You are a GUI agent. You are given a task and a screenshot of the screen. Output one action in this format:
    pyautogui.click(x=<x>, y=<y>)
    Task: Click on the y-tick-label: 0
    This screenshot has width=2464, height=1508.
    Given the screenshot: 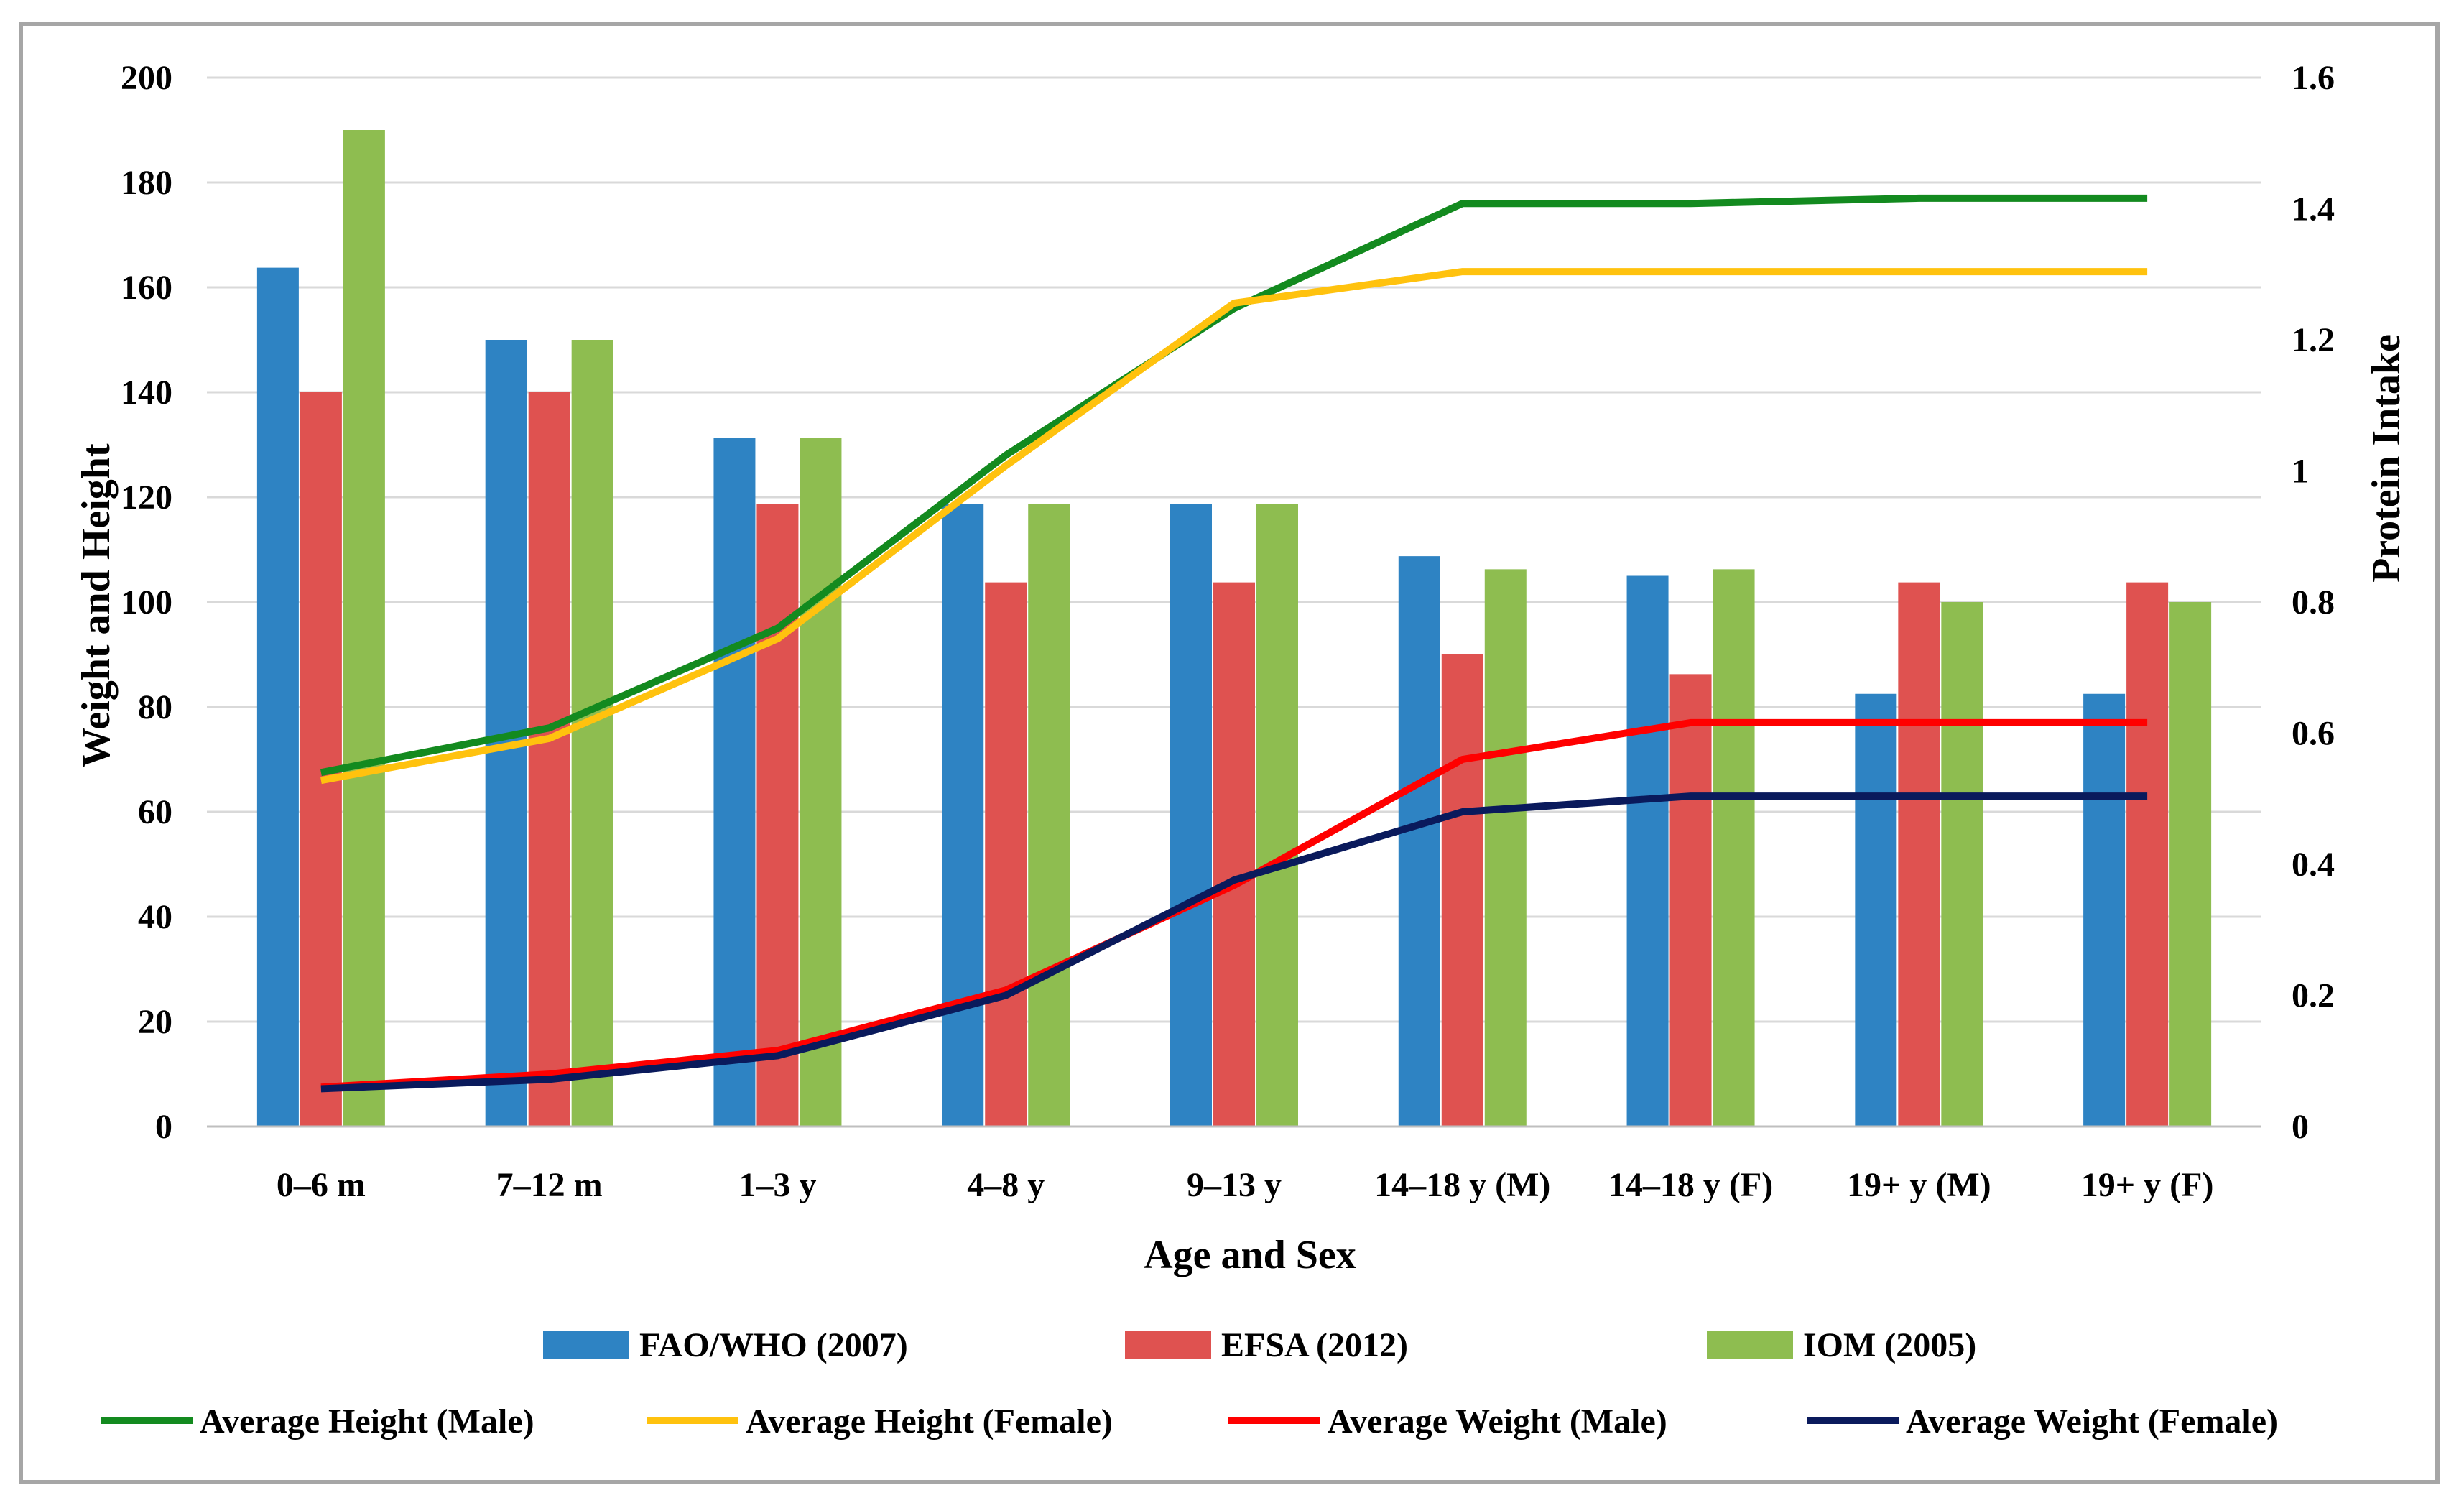 What is the action you would take?
    pyautogui.click(x=163, y=1127)
    